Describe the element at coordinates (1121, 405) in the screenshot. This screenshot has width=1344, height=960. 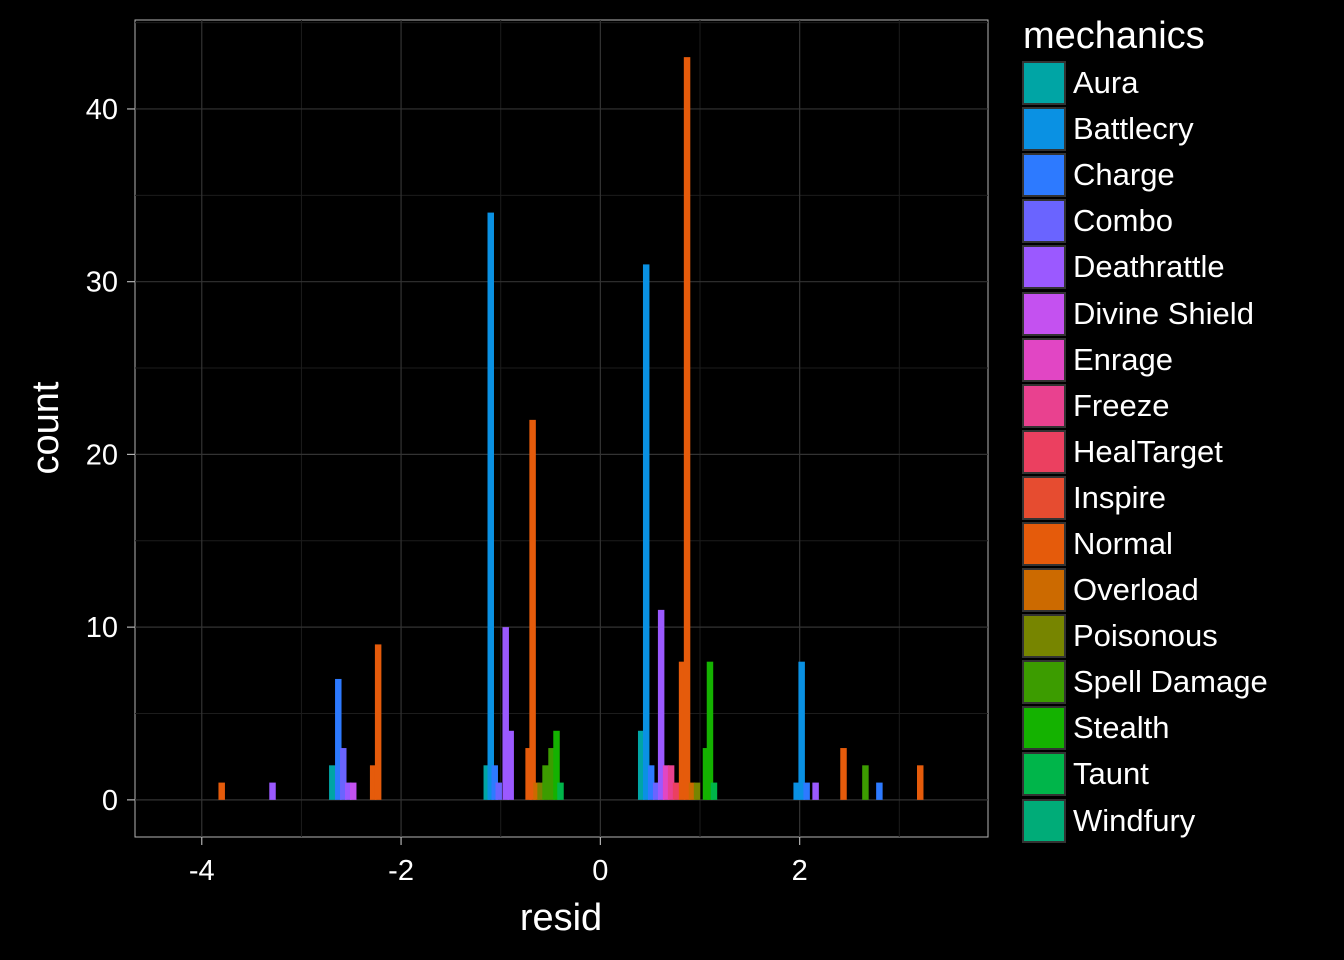
I see `legend-label: Freeze` at that location.